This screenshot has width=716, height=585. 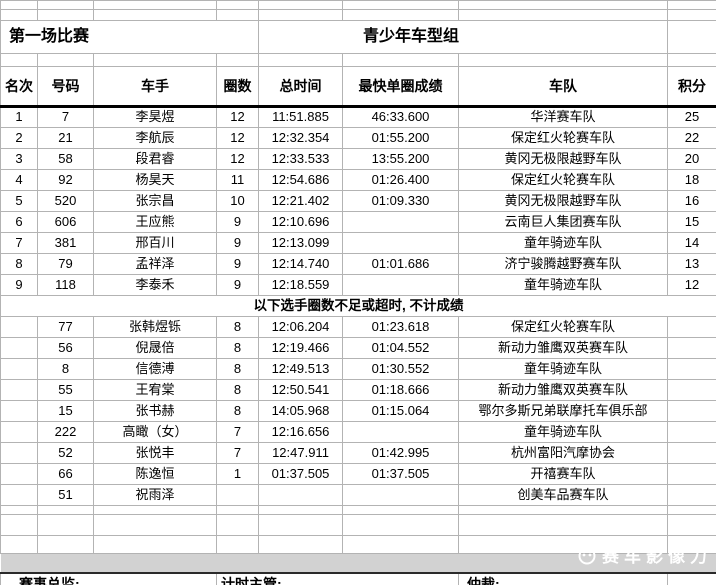 What do you see at coordinates (300, 285) in the screenshot?
I see `cell-4: 12:18.559` at bounding box center [300, 285].